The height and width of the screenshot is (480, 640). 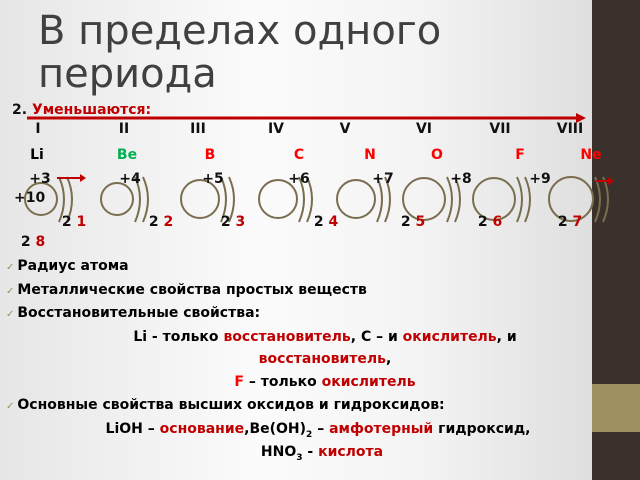 What do you see at coordinates (322, 453) in the screenshot?
I see `line-acid: HNO3 - кислота` at bounding box center [322, 453].